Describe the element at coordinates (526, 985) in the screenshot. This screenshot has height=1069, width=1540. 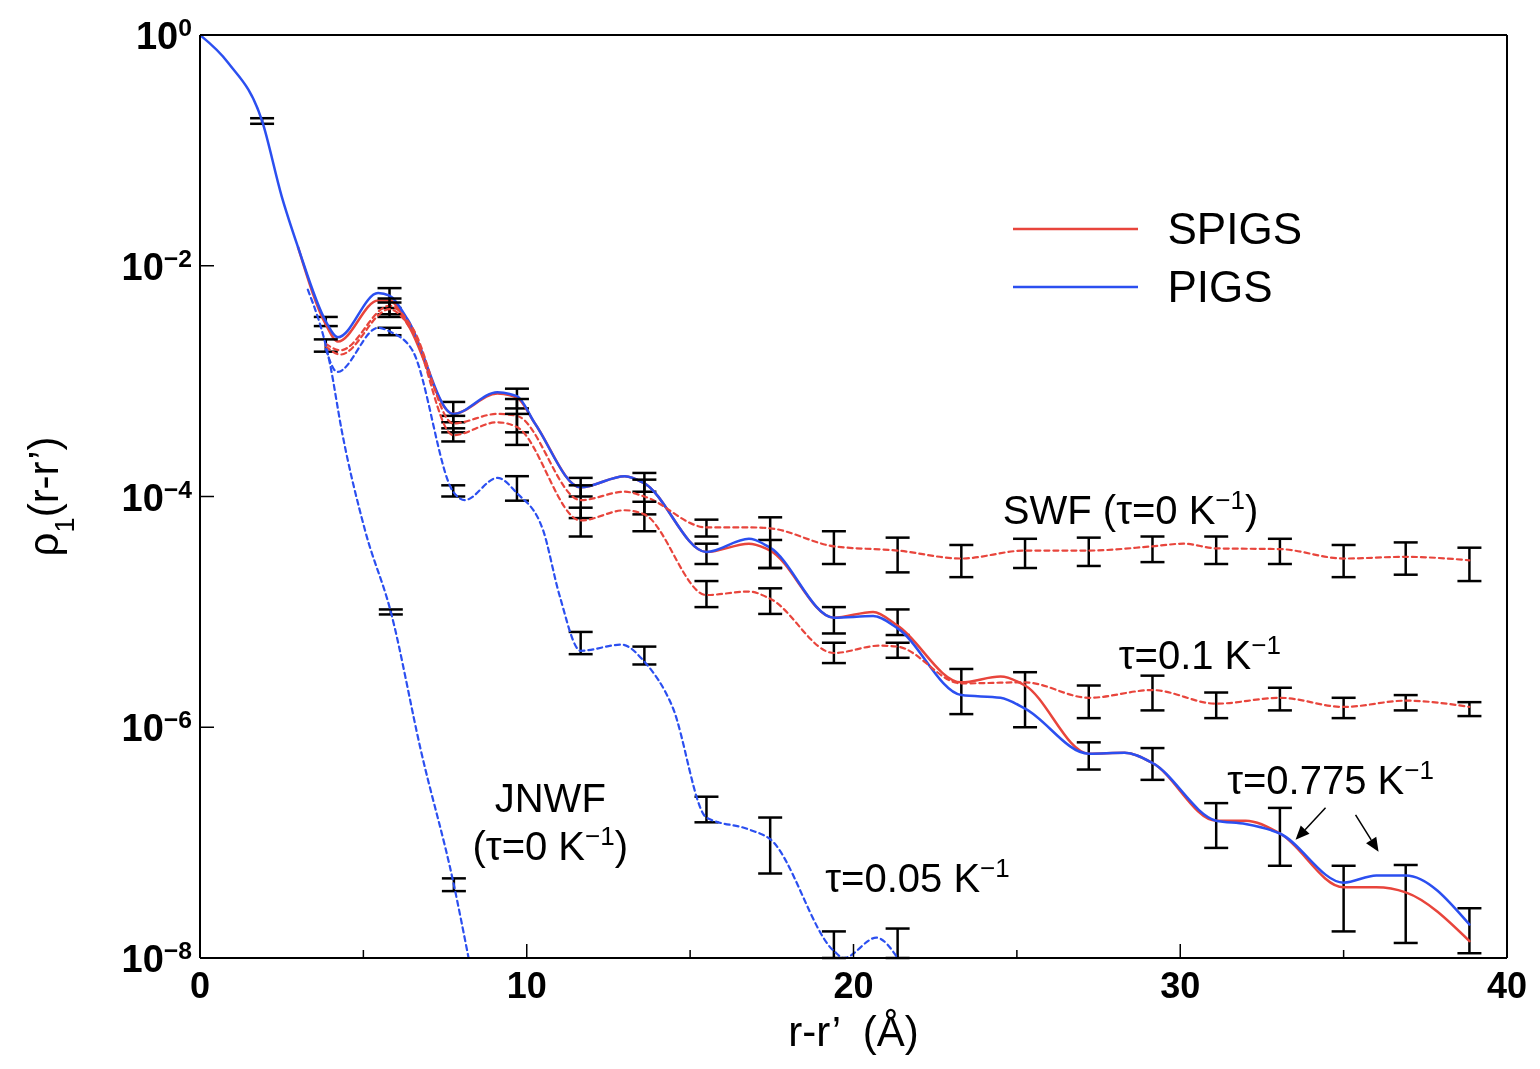
I see `x-tick-label: 10` at that location.